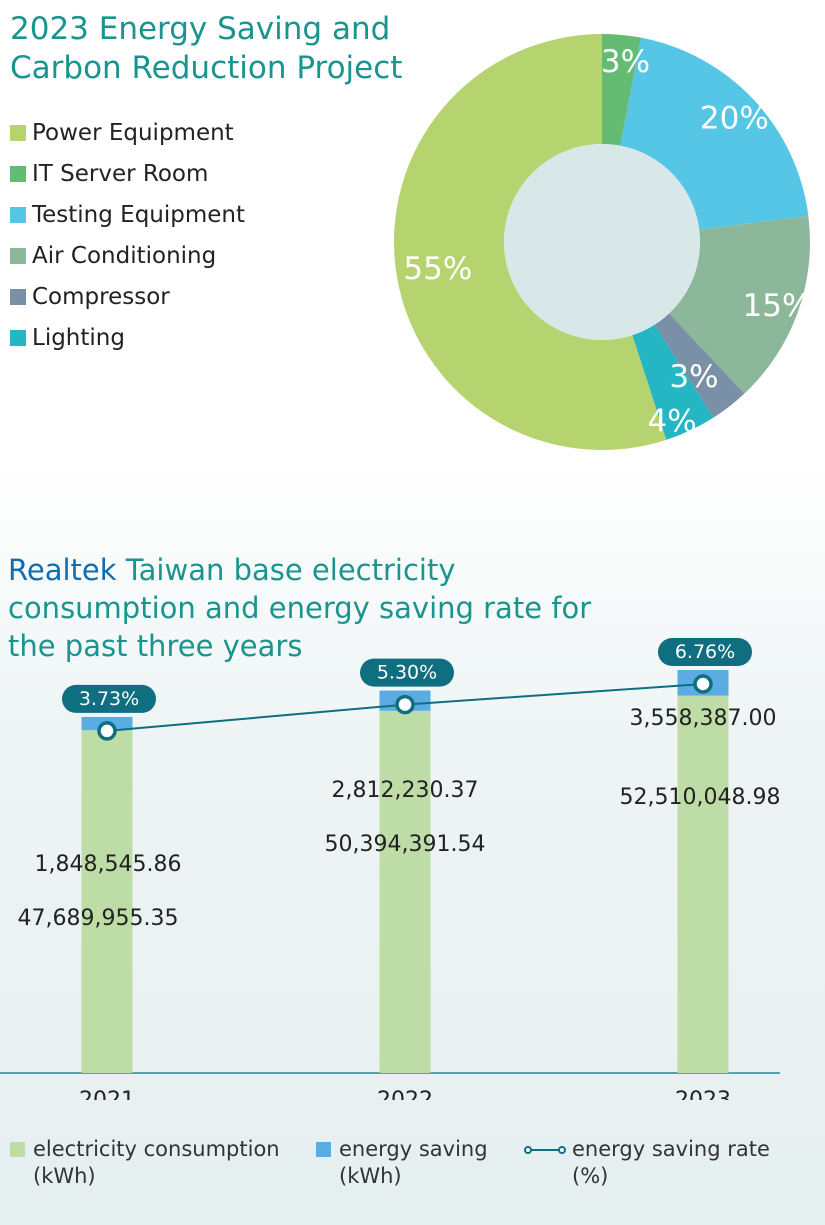  I want to click on x-tick-2022: 2022, so click(405, 1094).